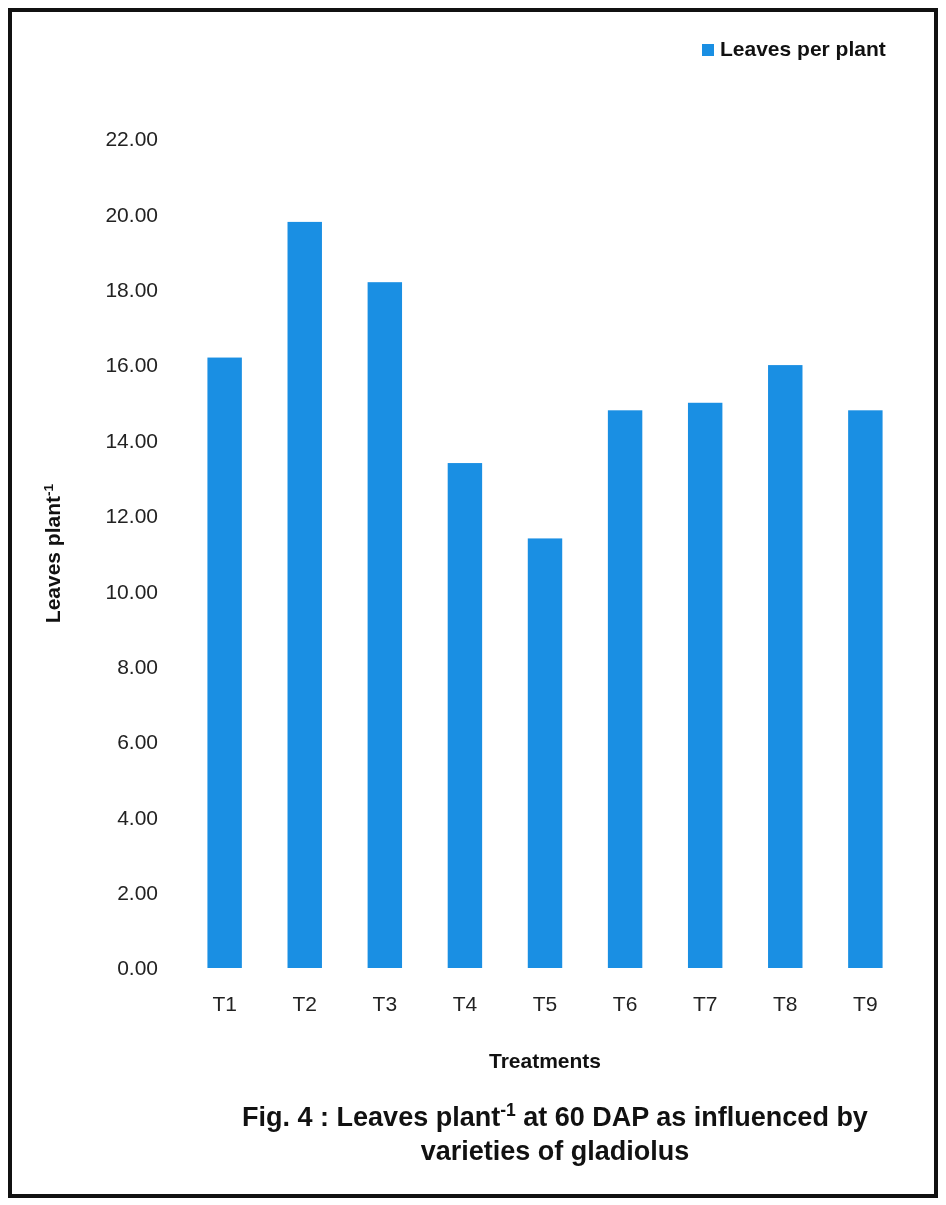 Image resolution: width=946 pixels, height=1205 pixels. Describe the element at coordinates (555, 1133) in the screenshot. I see `text: Fig. 4 : Leaves plant$^{-1}$ at 60 DAP as influenced by varieties of gladiolus` at that location.